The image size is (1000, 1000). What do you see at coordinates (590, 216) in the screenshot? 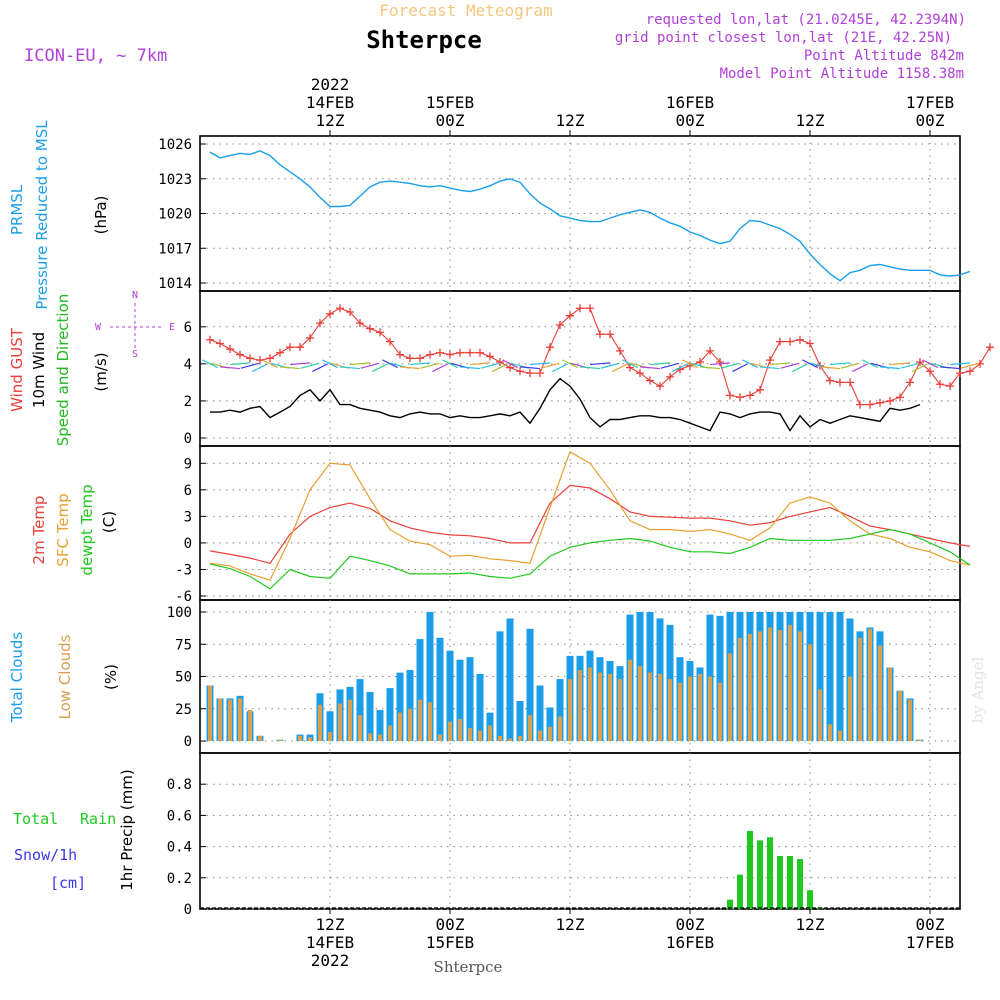
I see `prmsl-line` at bounding box center [590, 216].